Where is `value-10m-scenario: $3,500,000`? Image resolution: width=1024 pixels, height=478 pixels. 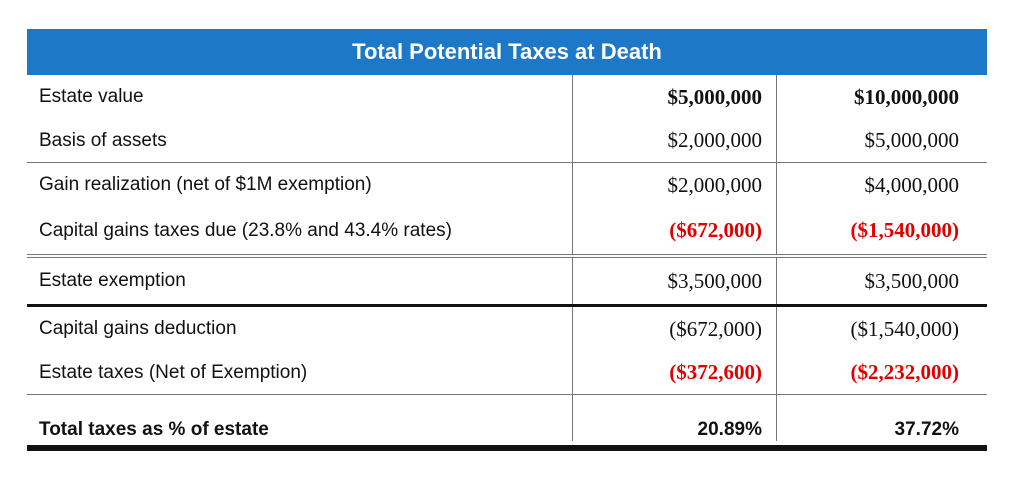 value-10m-scenario: $3,500,000 is located at coordinates (881, 281).